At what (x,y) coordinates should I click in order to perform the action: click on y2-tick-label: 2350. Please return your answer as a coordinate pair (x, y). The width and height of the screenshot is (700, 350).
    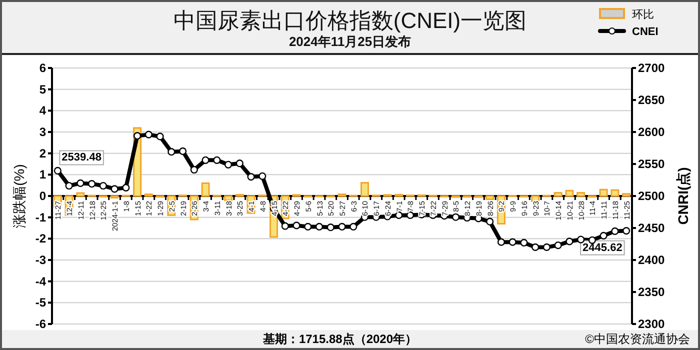
    Looking at the image, I should click on (652, 292).